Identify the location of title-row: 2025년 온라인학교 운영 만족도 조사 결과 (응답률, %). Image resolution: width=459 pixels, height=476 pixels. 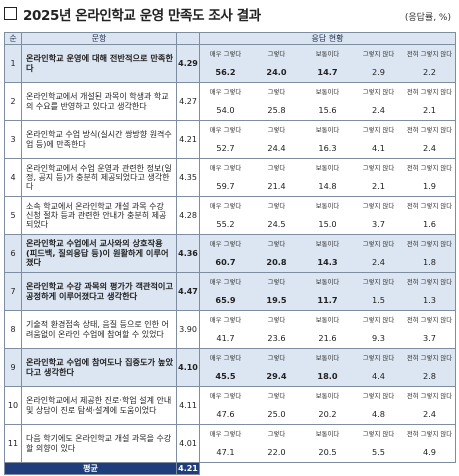
(229, 15).